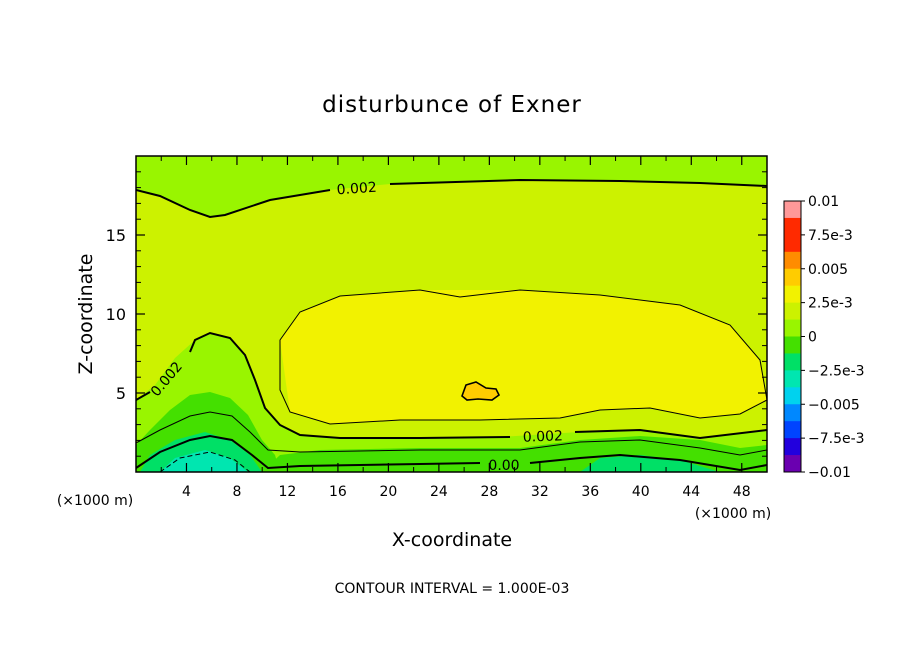  I want to click on colorbar-label: 0.01, so click(823, 202).